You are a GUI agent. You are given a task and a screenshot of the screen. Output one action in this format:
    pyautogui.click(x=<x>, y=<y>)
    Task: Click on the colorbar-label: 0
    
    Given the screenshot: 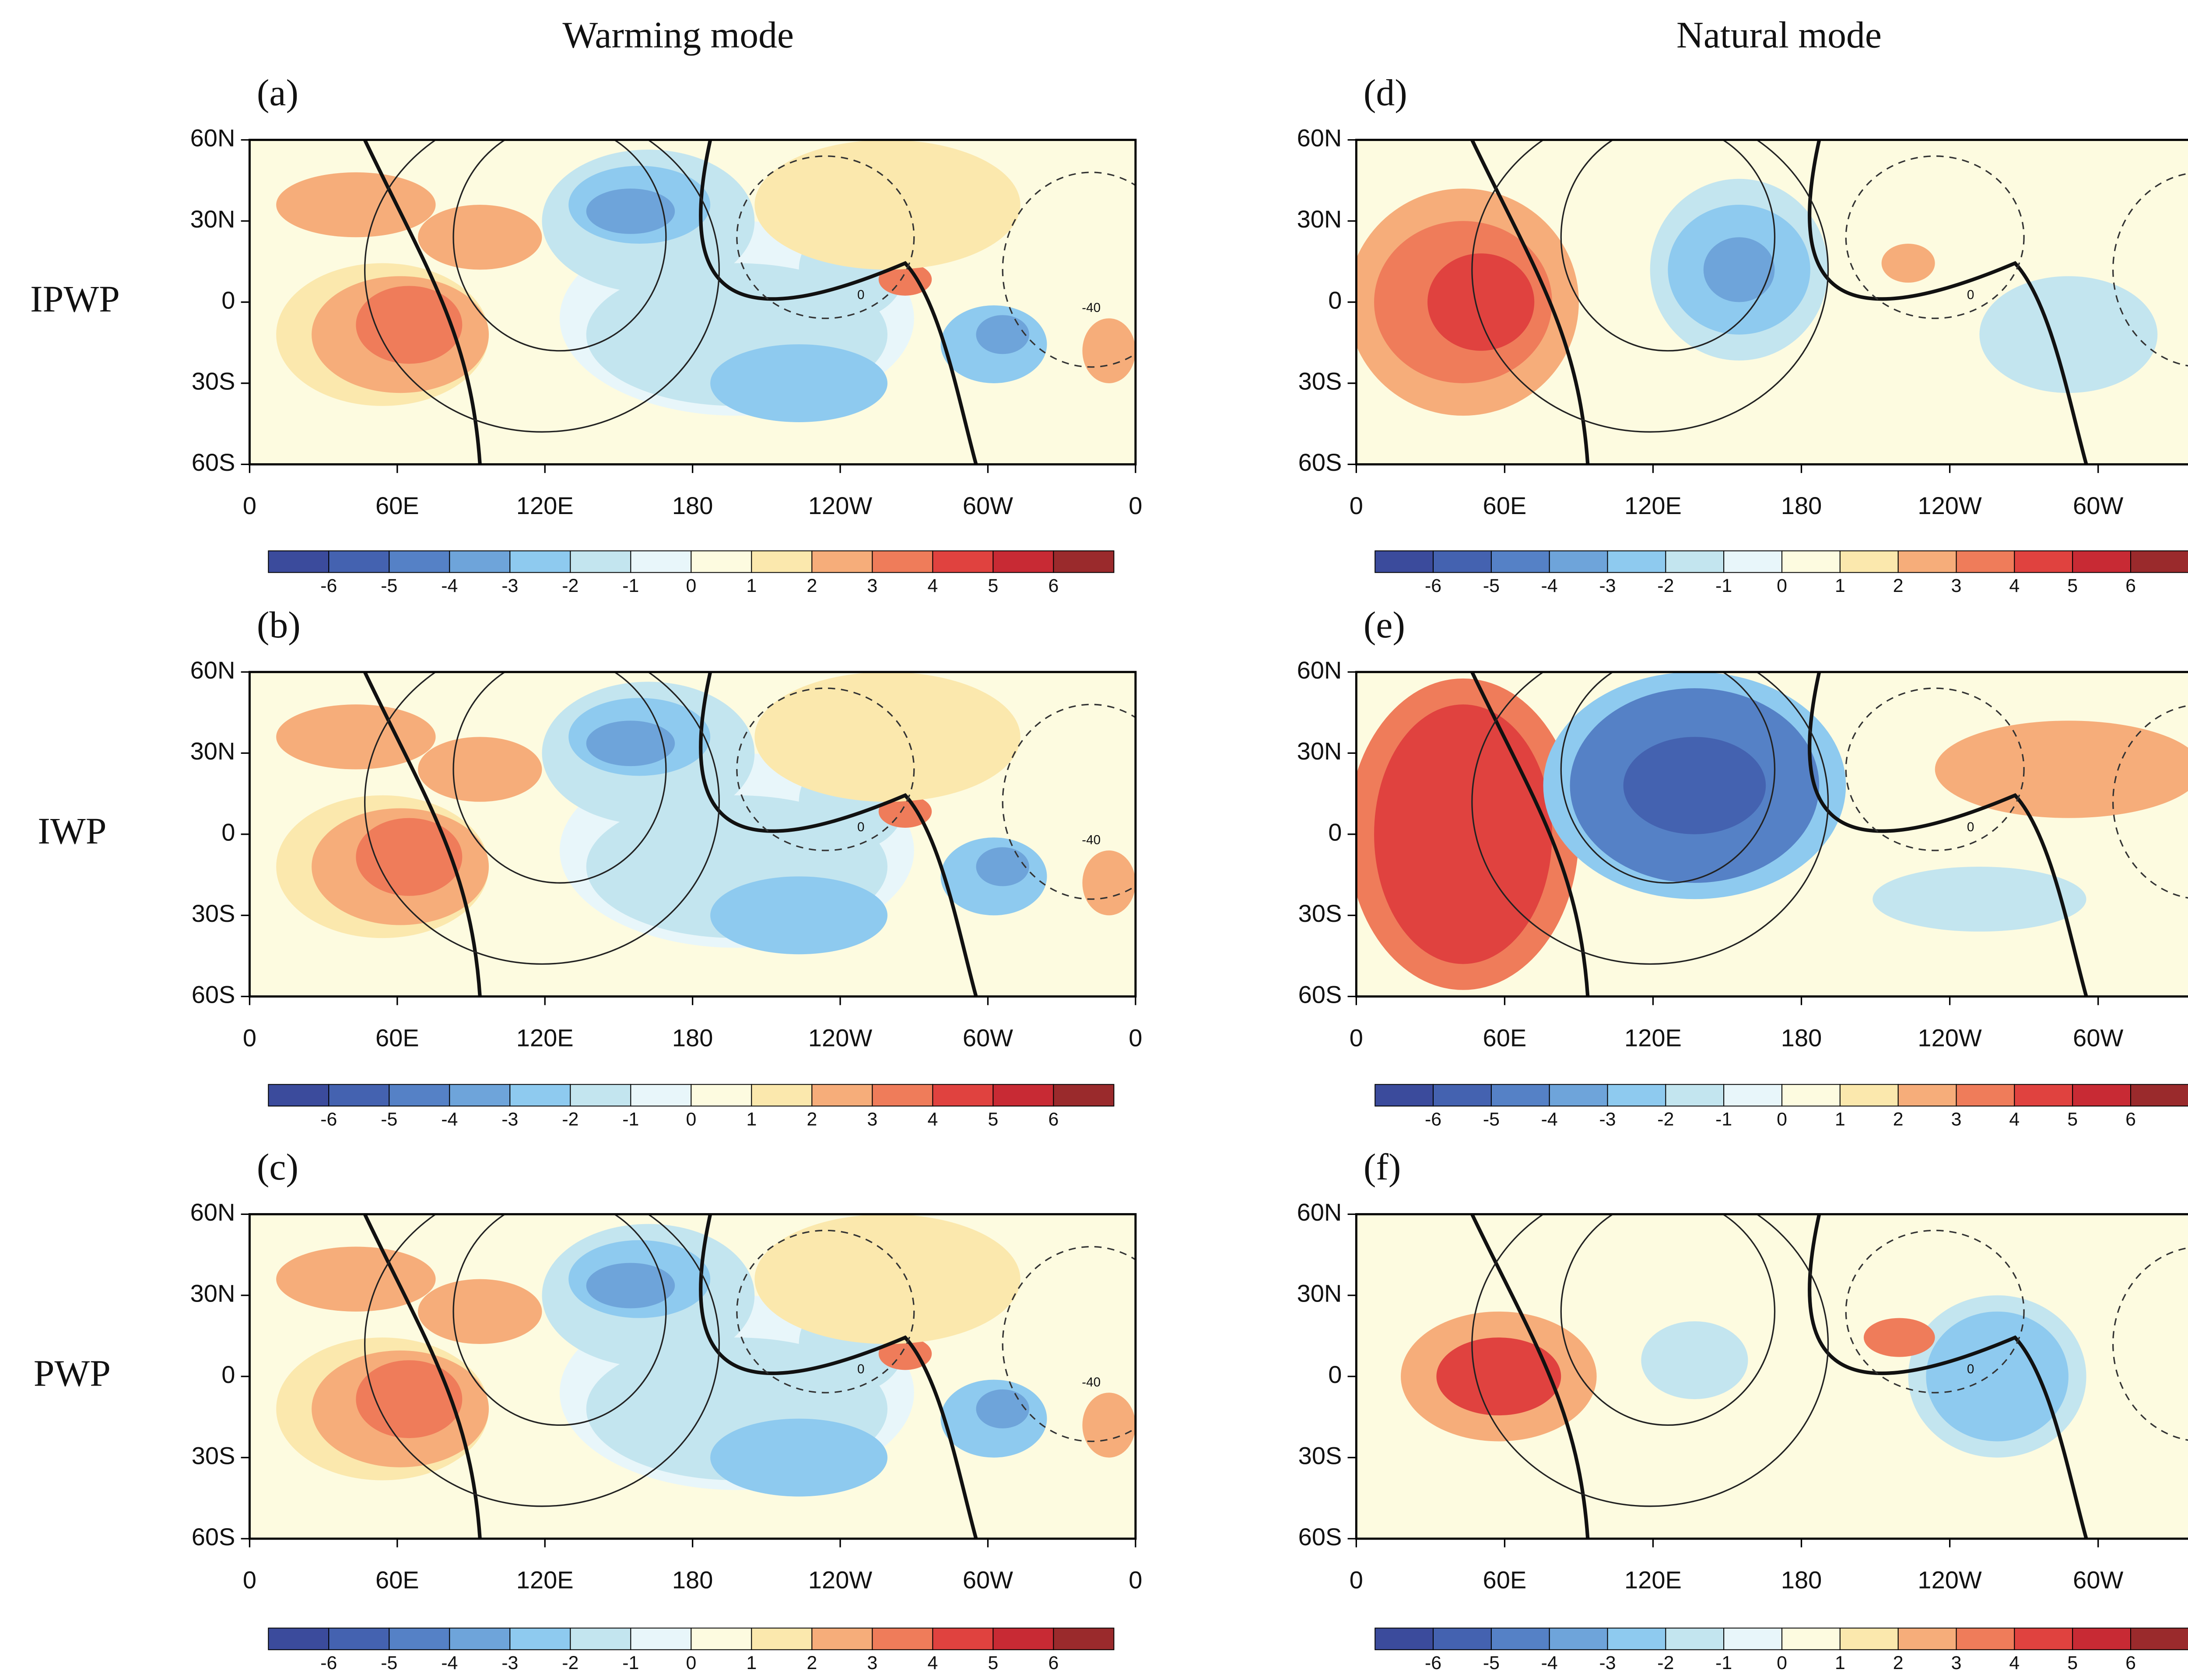 What is the action you would take?
    pyautogui.click(x=1782, y=585)
    